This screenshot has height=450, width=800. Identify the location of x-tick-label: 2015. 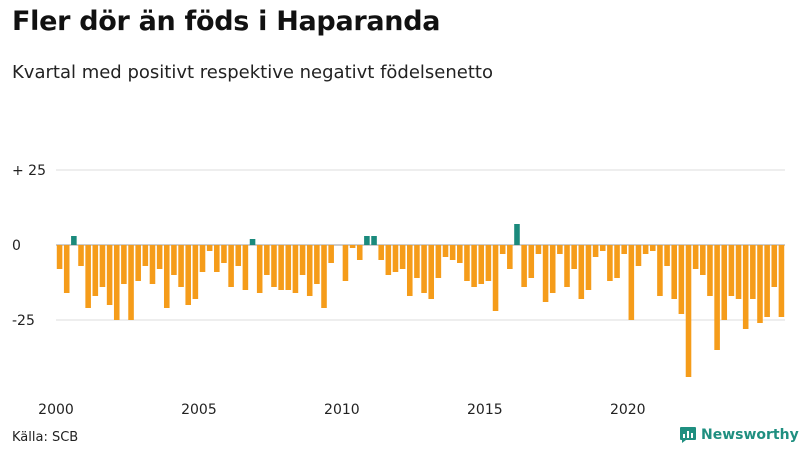
(485, 410).